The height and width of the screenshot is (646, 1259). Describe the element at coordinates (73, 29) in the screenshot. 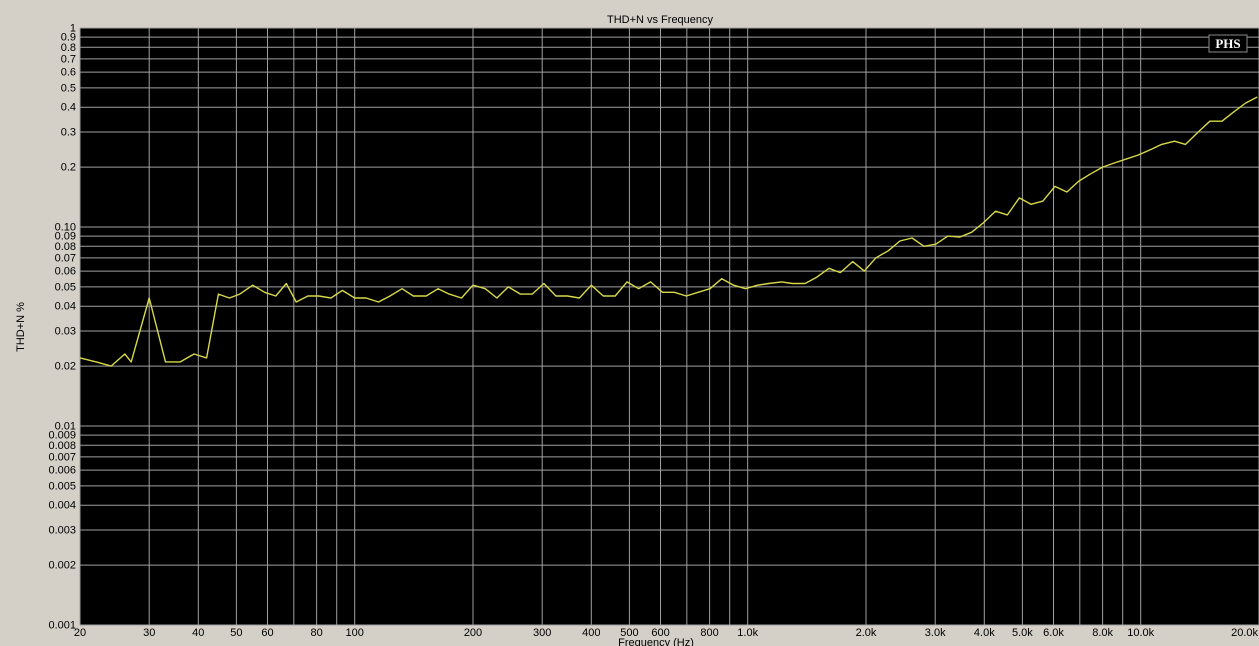

I see `y-tick-label: 1` at that location.